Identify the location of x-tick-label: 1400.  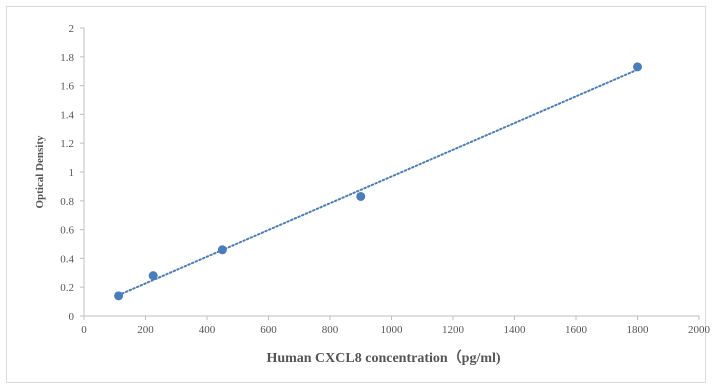
(515, 330).